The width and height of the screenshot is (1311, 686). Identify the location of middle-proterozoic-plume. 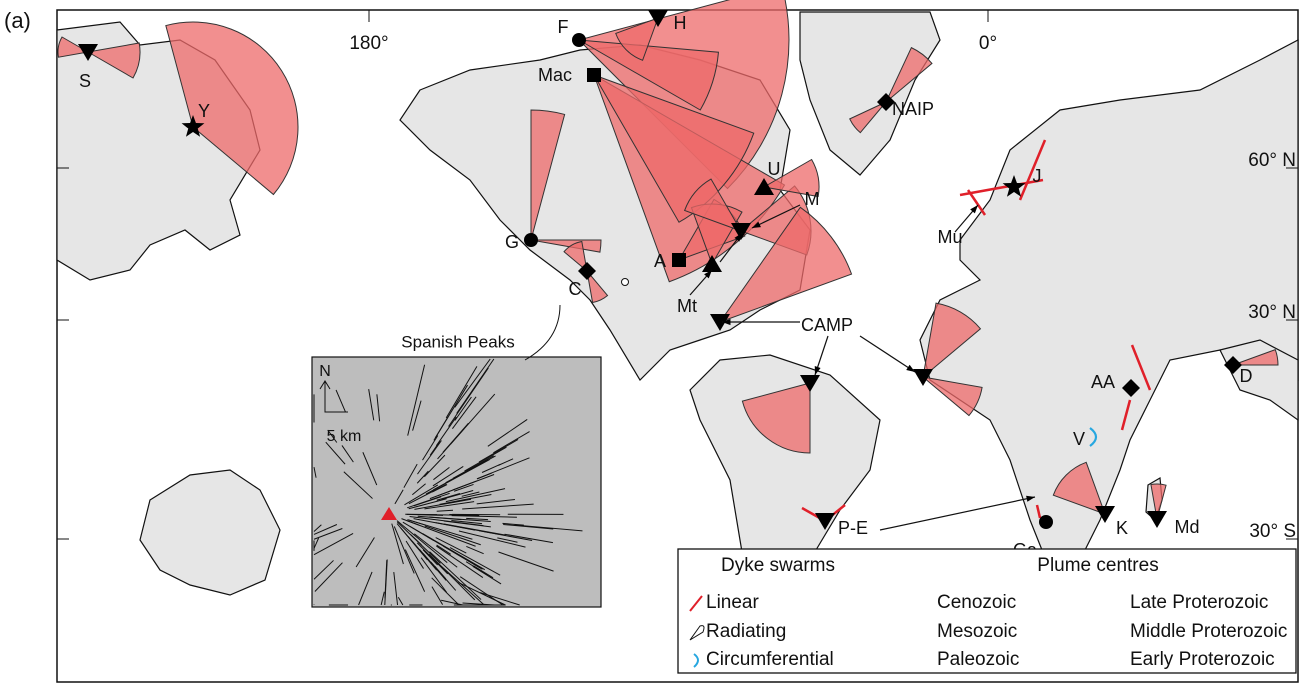
(594, 75).